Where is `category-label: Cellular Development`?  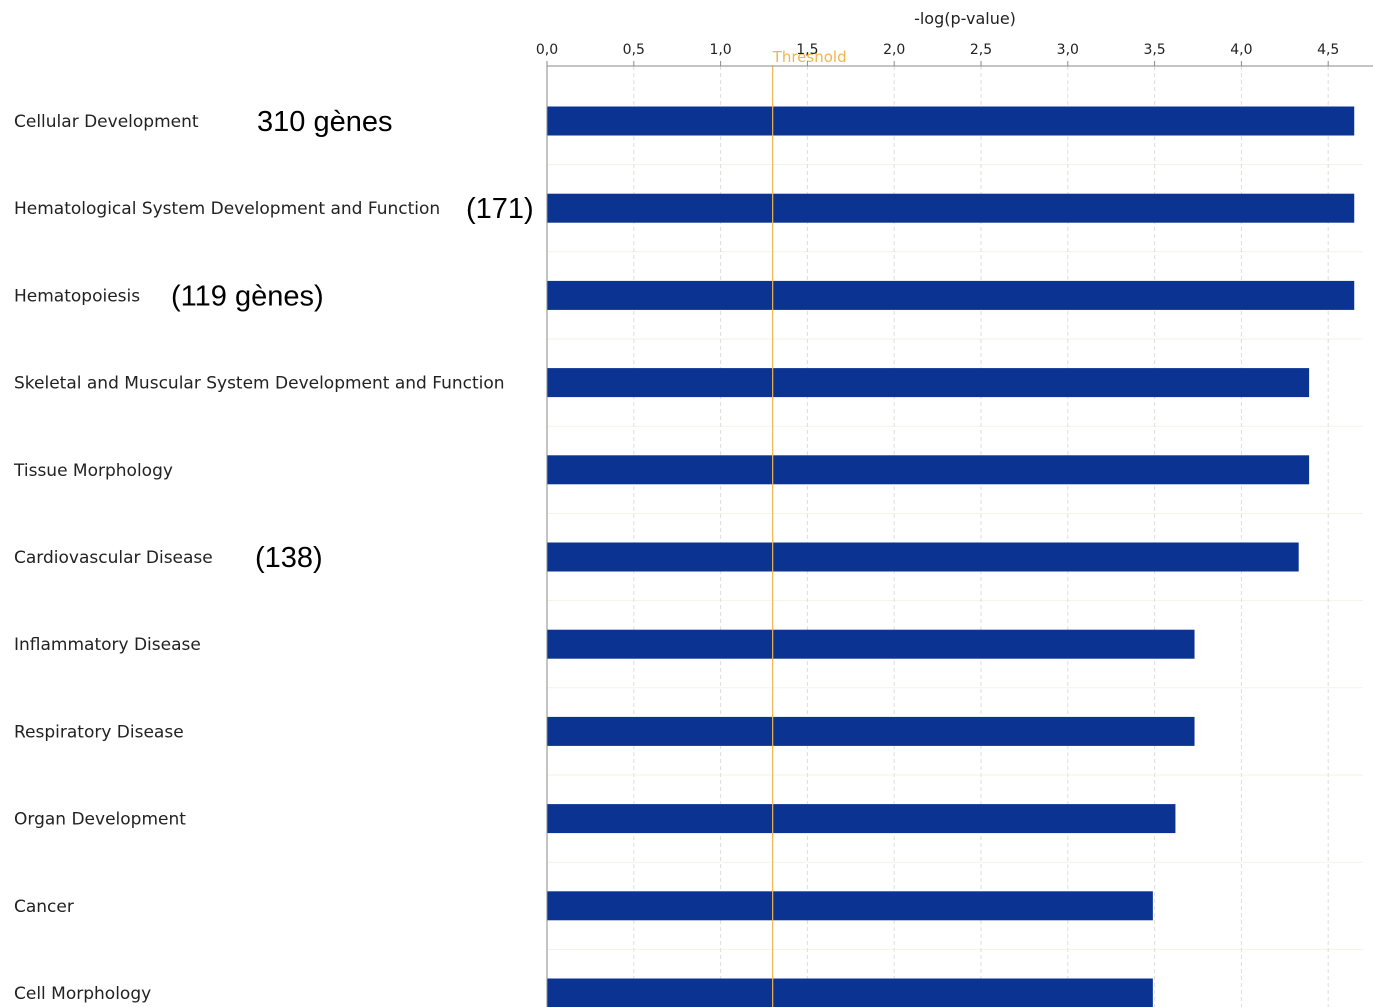
category-label: Cellular Development is located at coordinates (106, 122).